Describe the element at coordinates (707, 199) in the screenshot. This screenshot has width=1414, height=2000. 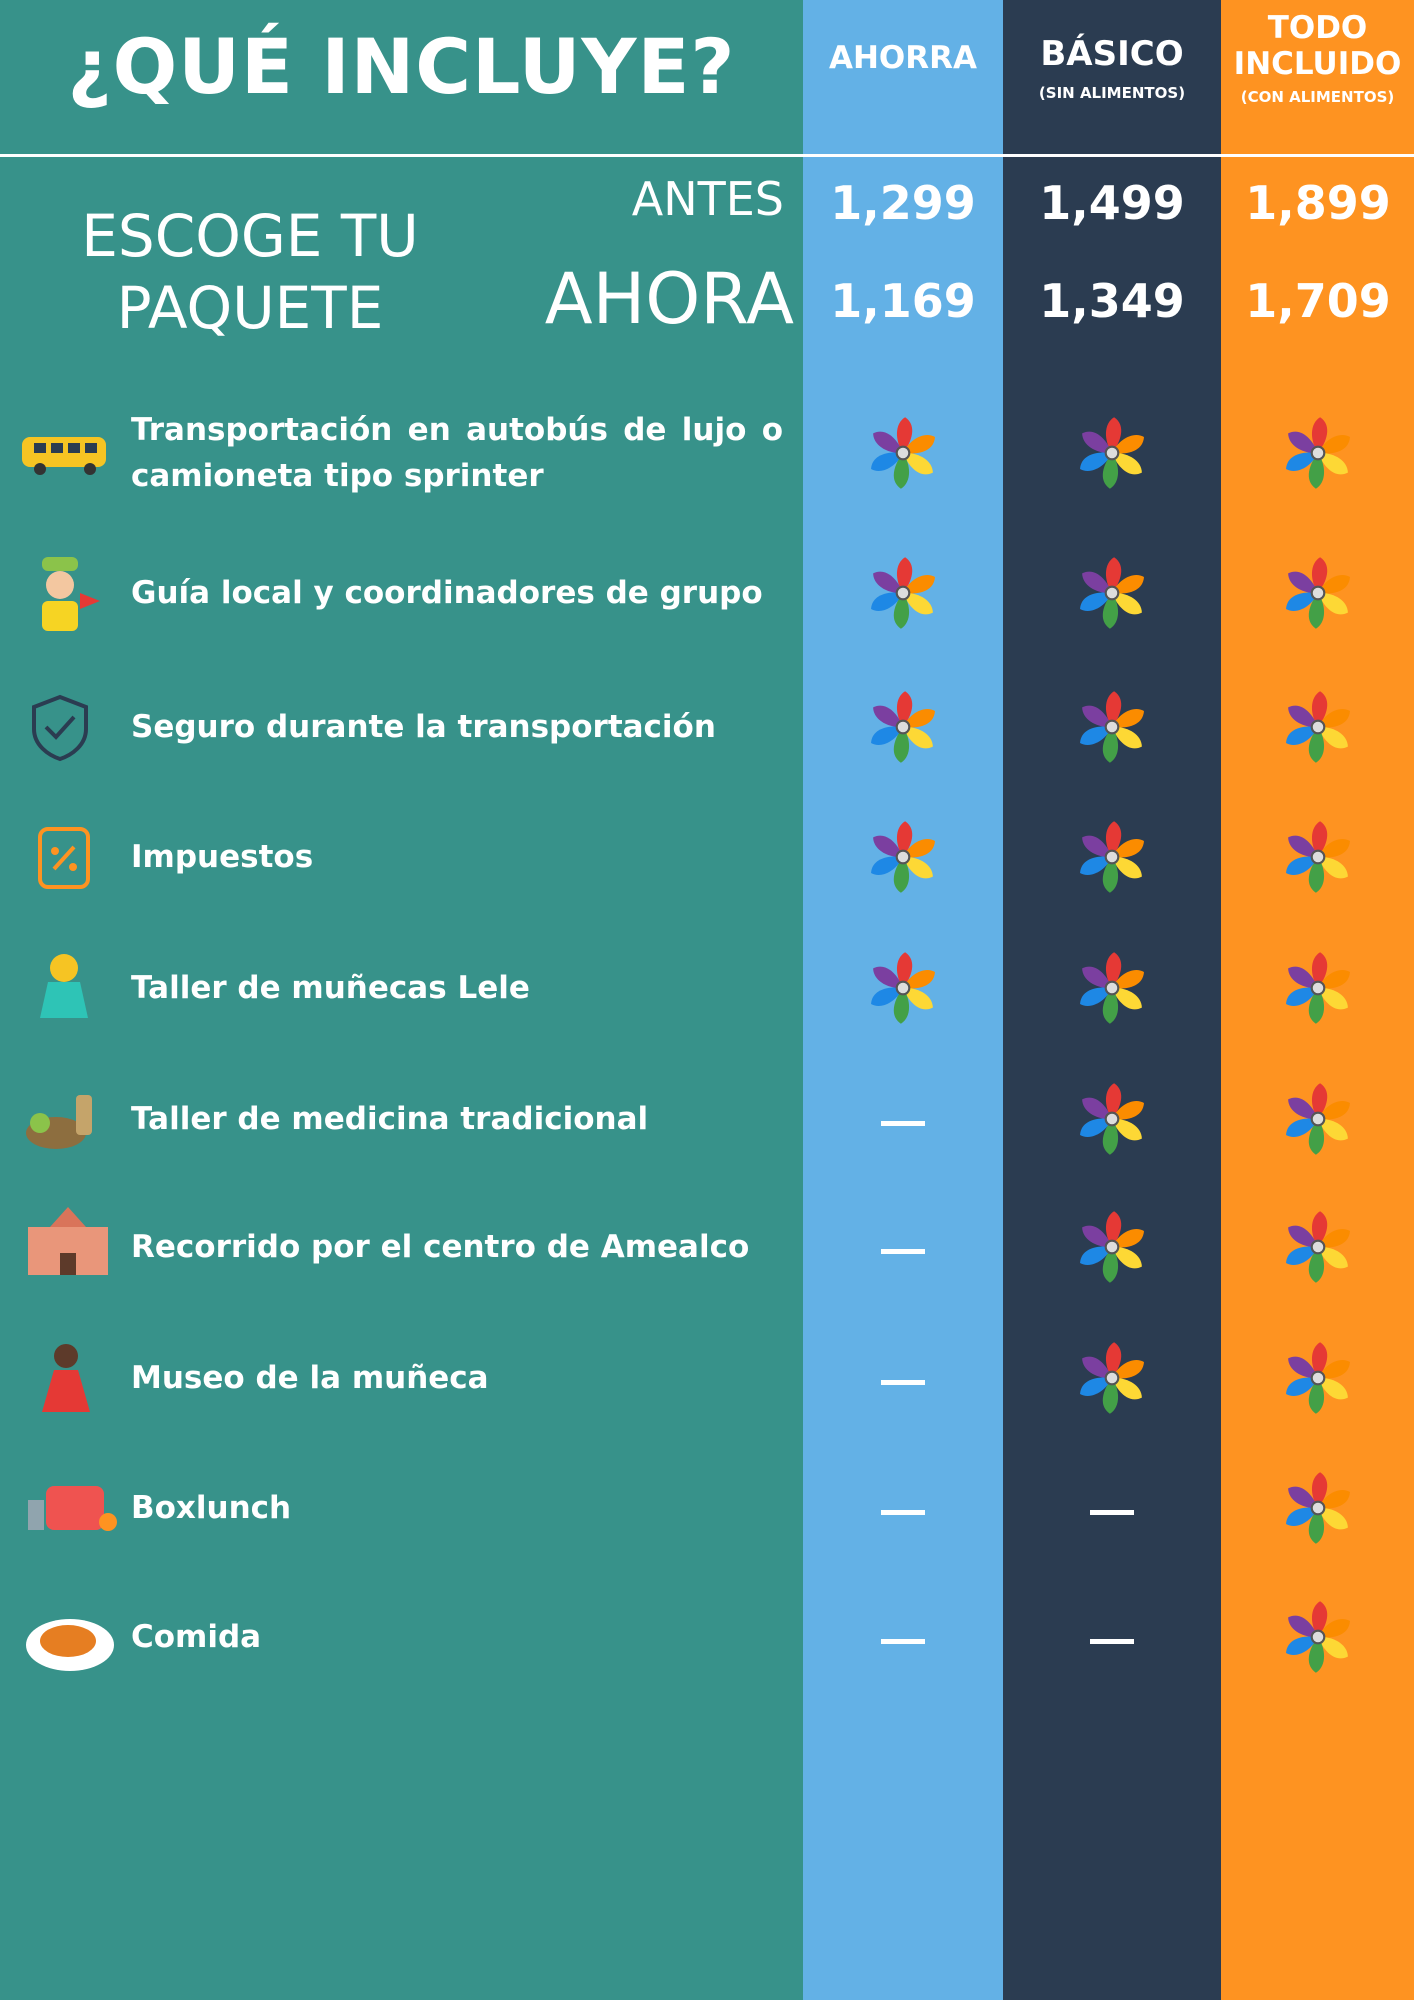
I see `before-label: ANTES` at that location.